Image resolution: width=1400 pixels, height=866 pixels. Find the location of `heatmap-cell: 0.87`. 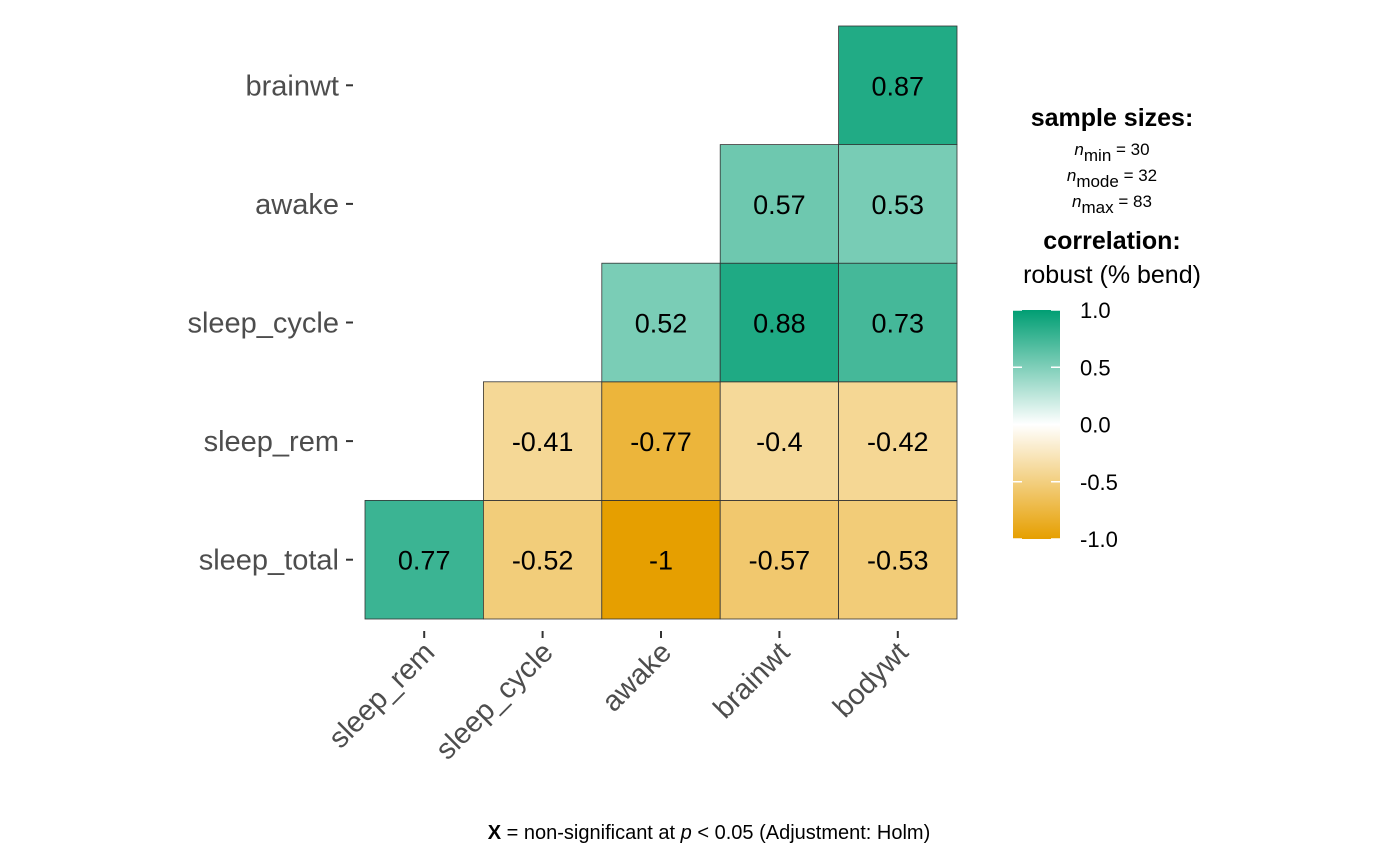

heatmap-cell: 0.87 is located at coordinates (898, 85).